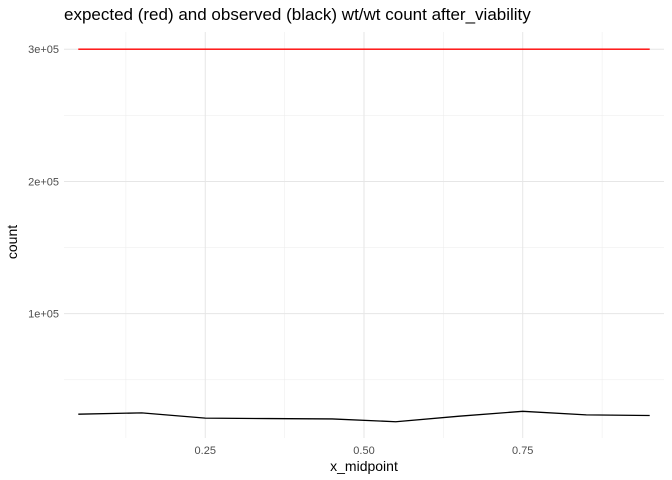  What do you see at coordinates (522, 451) in the screenshot?
I see `x-tick-label: 0.75` at bounding box center [522, 451].